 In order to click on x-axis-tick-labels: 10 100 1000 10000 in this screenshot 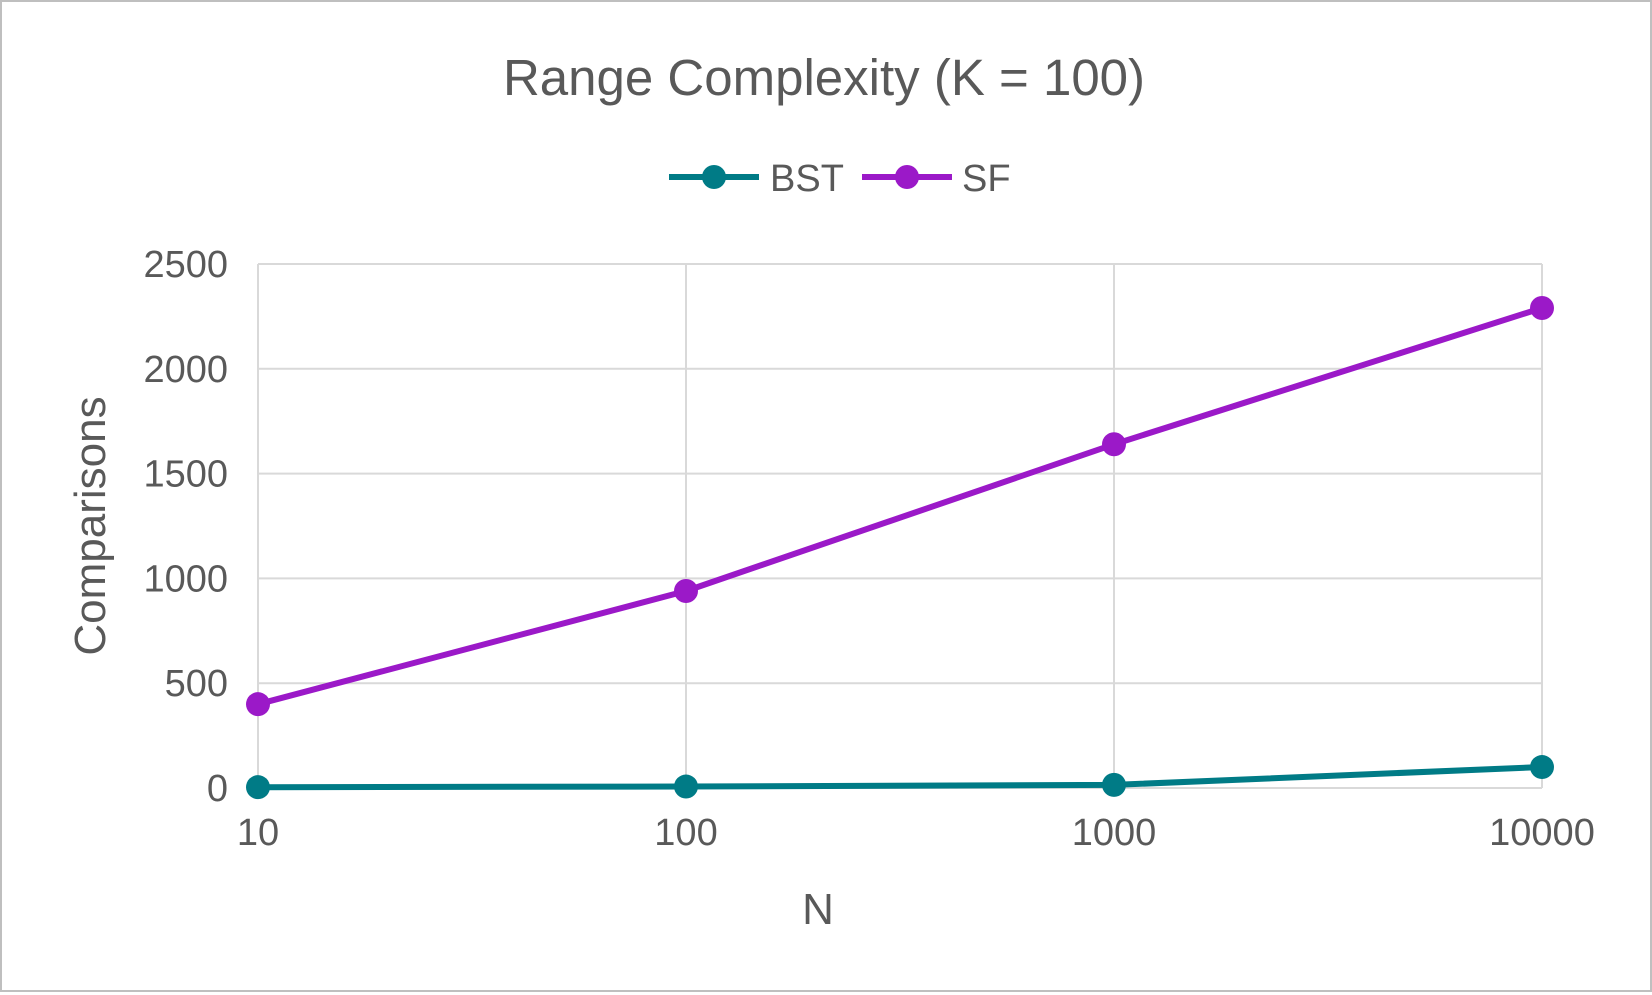, I will do `click(916, 833)`.